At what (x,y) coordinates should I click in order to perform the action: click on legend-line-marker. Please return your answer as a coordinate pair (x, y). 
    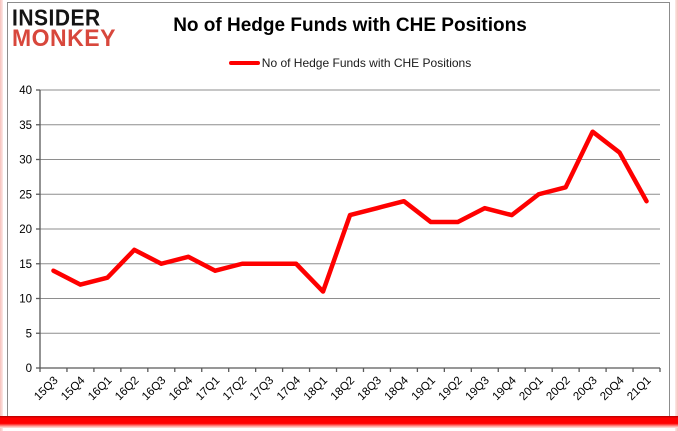
    Looking at the image, I should click on (244, 63).